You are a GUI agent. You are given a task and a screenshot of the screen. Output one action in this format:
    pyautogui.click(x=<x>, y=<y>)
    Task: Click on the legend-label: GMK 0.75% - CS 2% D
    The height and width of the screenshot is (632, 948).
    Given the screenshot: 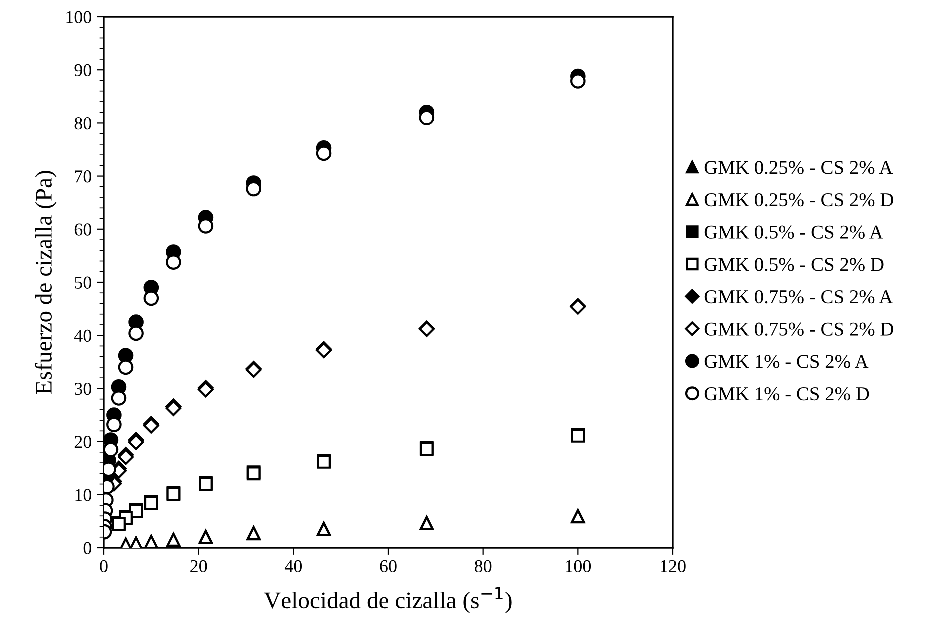 What is the action you would take?
    pyautogui.click(x=799, y=329)
    